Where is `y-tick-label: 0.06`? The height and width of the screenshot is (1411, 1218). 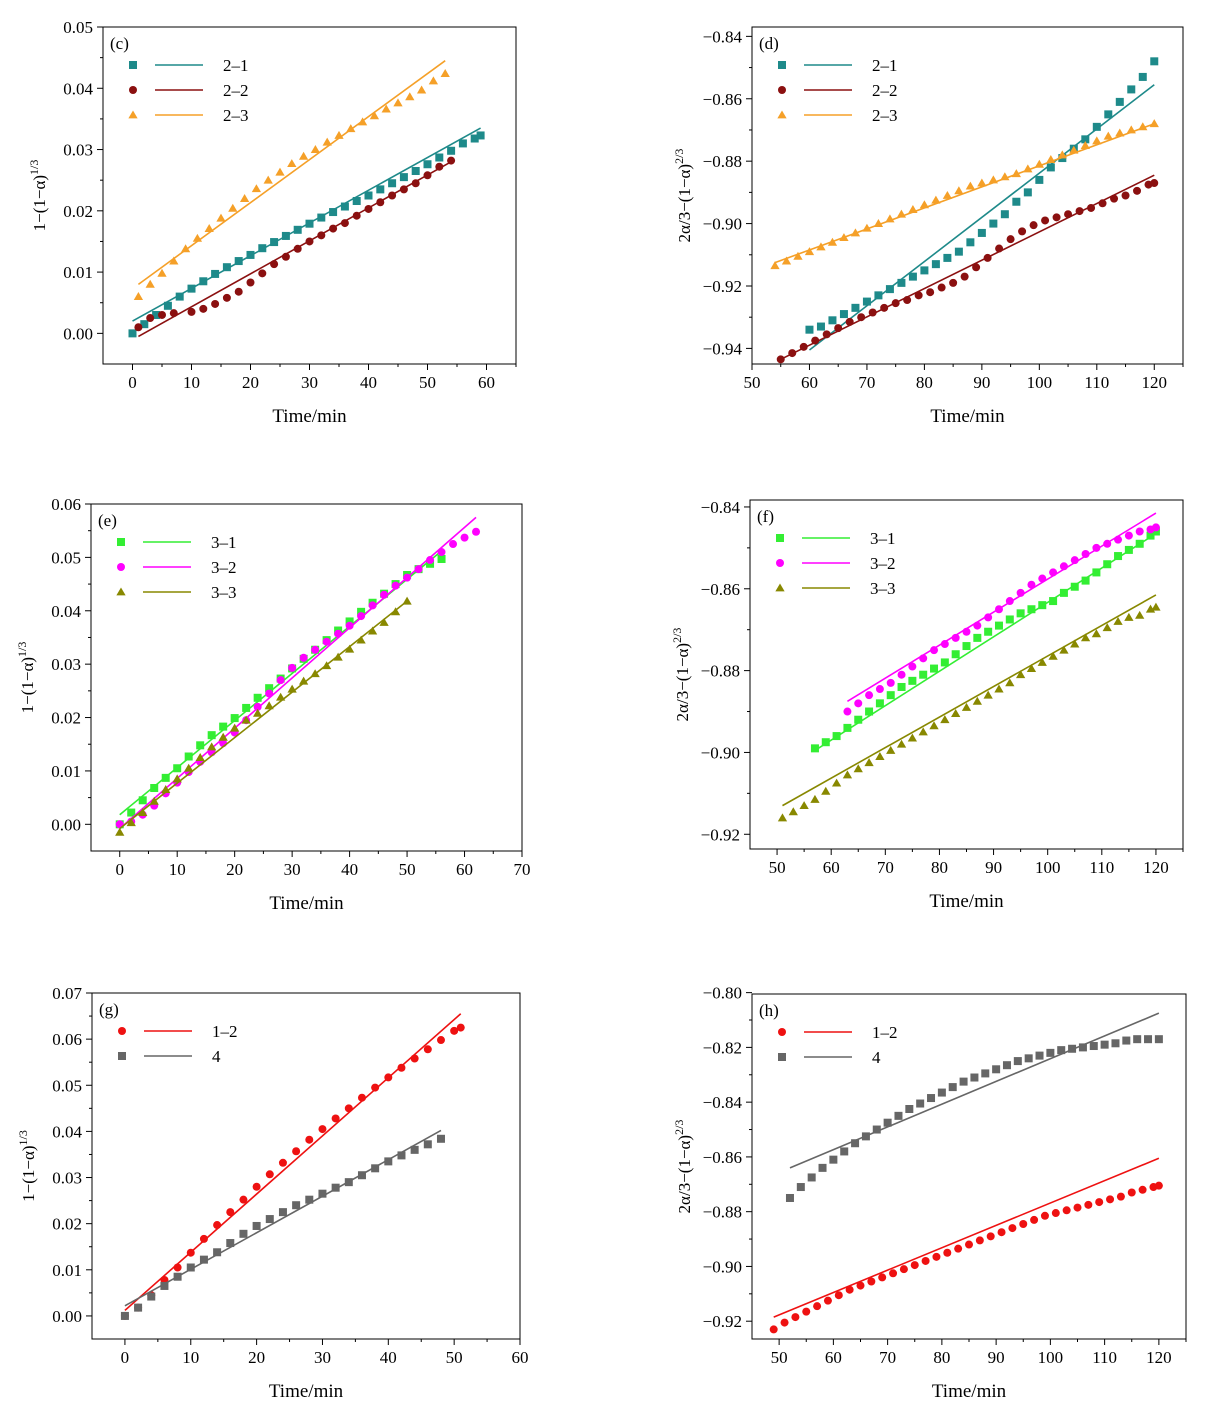 y-tick-label: 0.06 is located at coordinates (66, 504).